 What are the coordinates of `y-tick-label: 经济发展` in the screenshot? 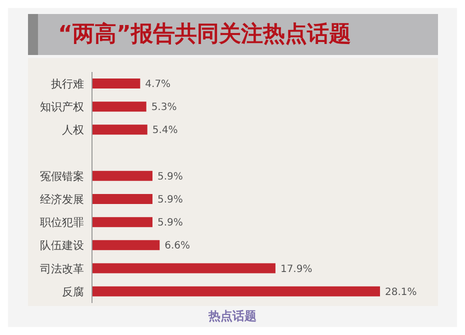 It's located at (62, 199).